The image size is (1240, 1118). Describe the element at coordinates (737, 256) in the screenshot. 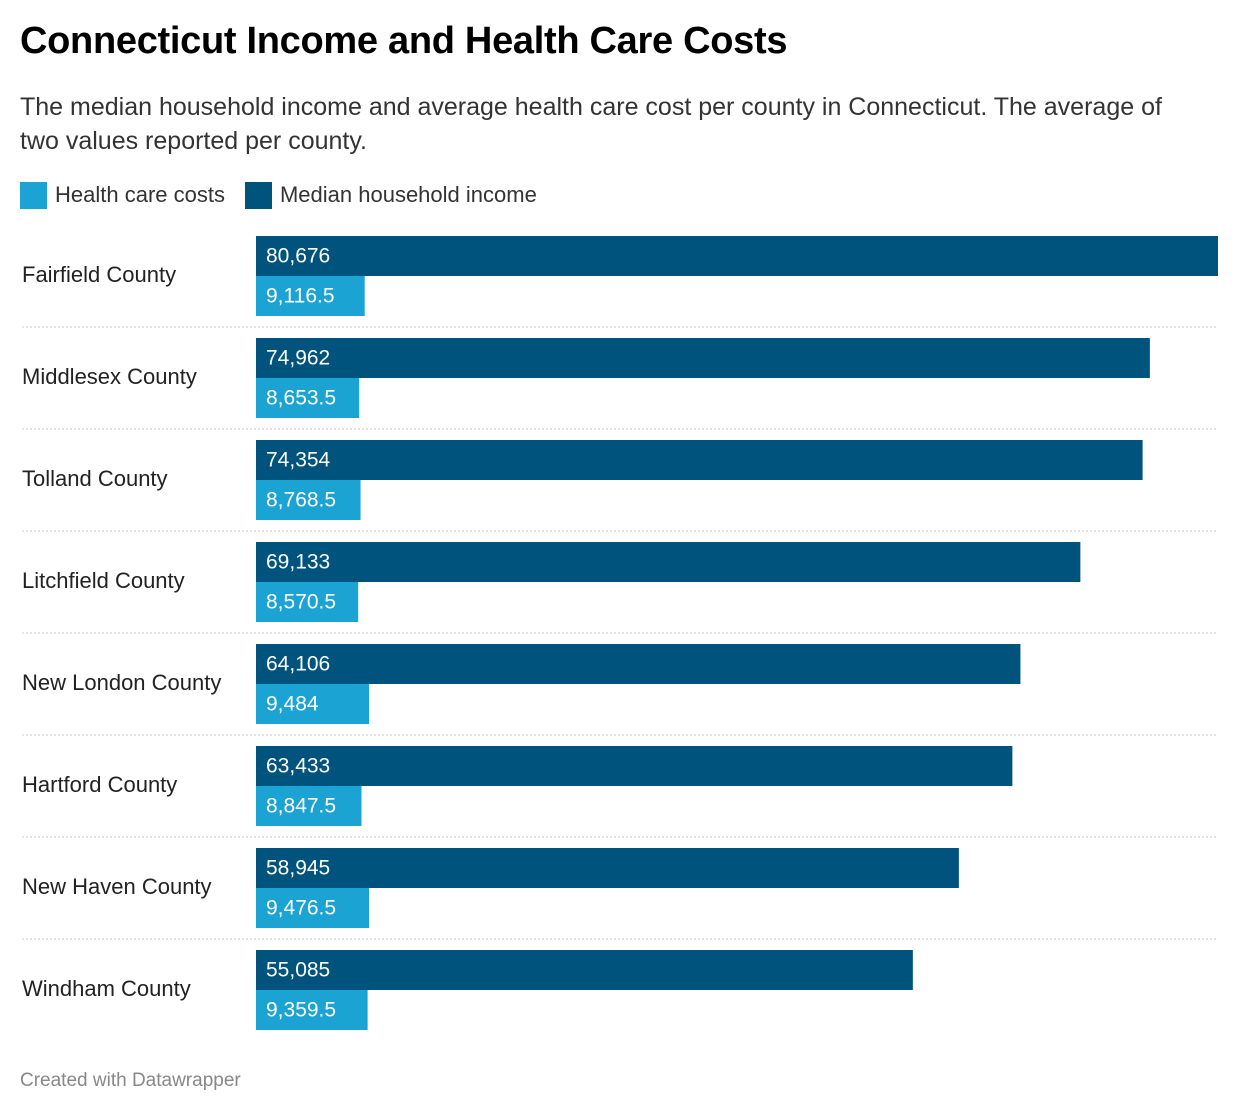

I see `bar-income-fairfield-county` at that location.